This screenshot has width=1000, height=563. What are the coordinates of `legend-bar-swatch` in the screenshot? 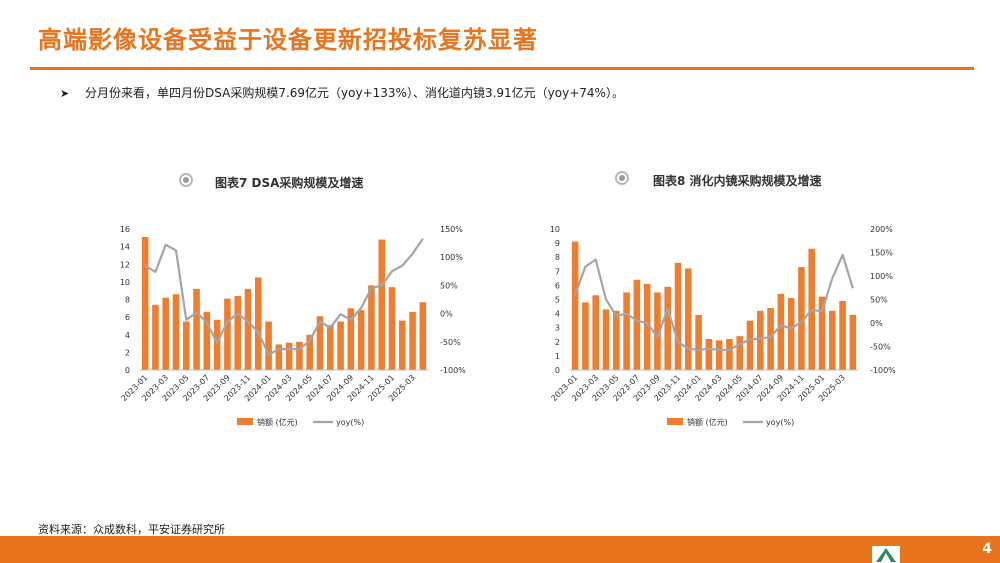 It's located at (675, 421).